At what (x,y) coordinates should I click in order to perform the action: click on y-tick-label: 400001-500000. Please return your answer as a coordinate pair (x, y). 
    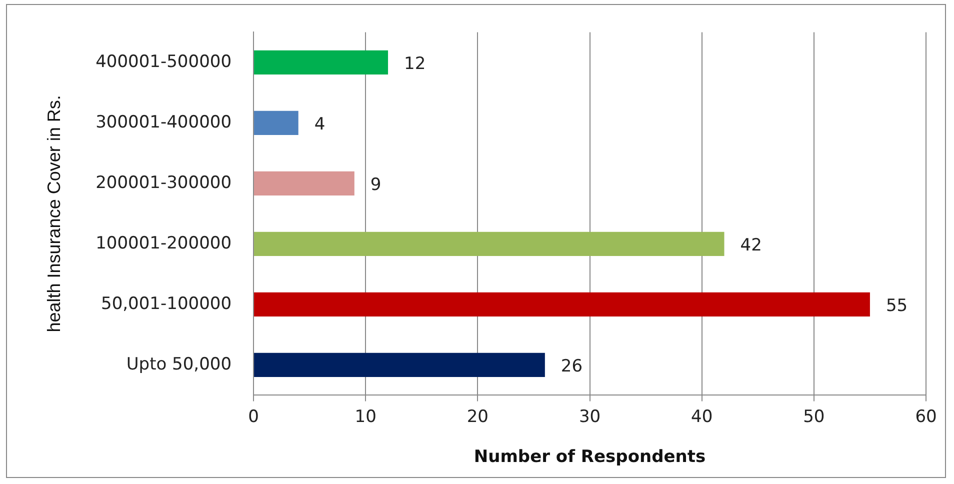
    Looking at the image, I should click on (164, 62).